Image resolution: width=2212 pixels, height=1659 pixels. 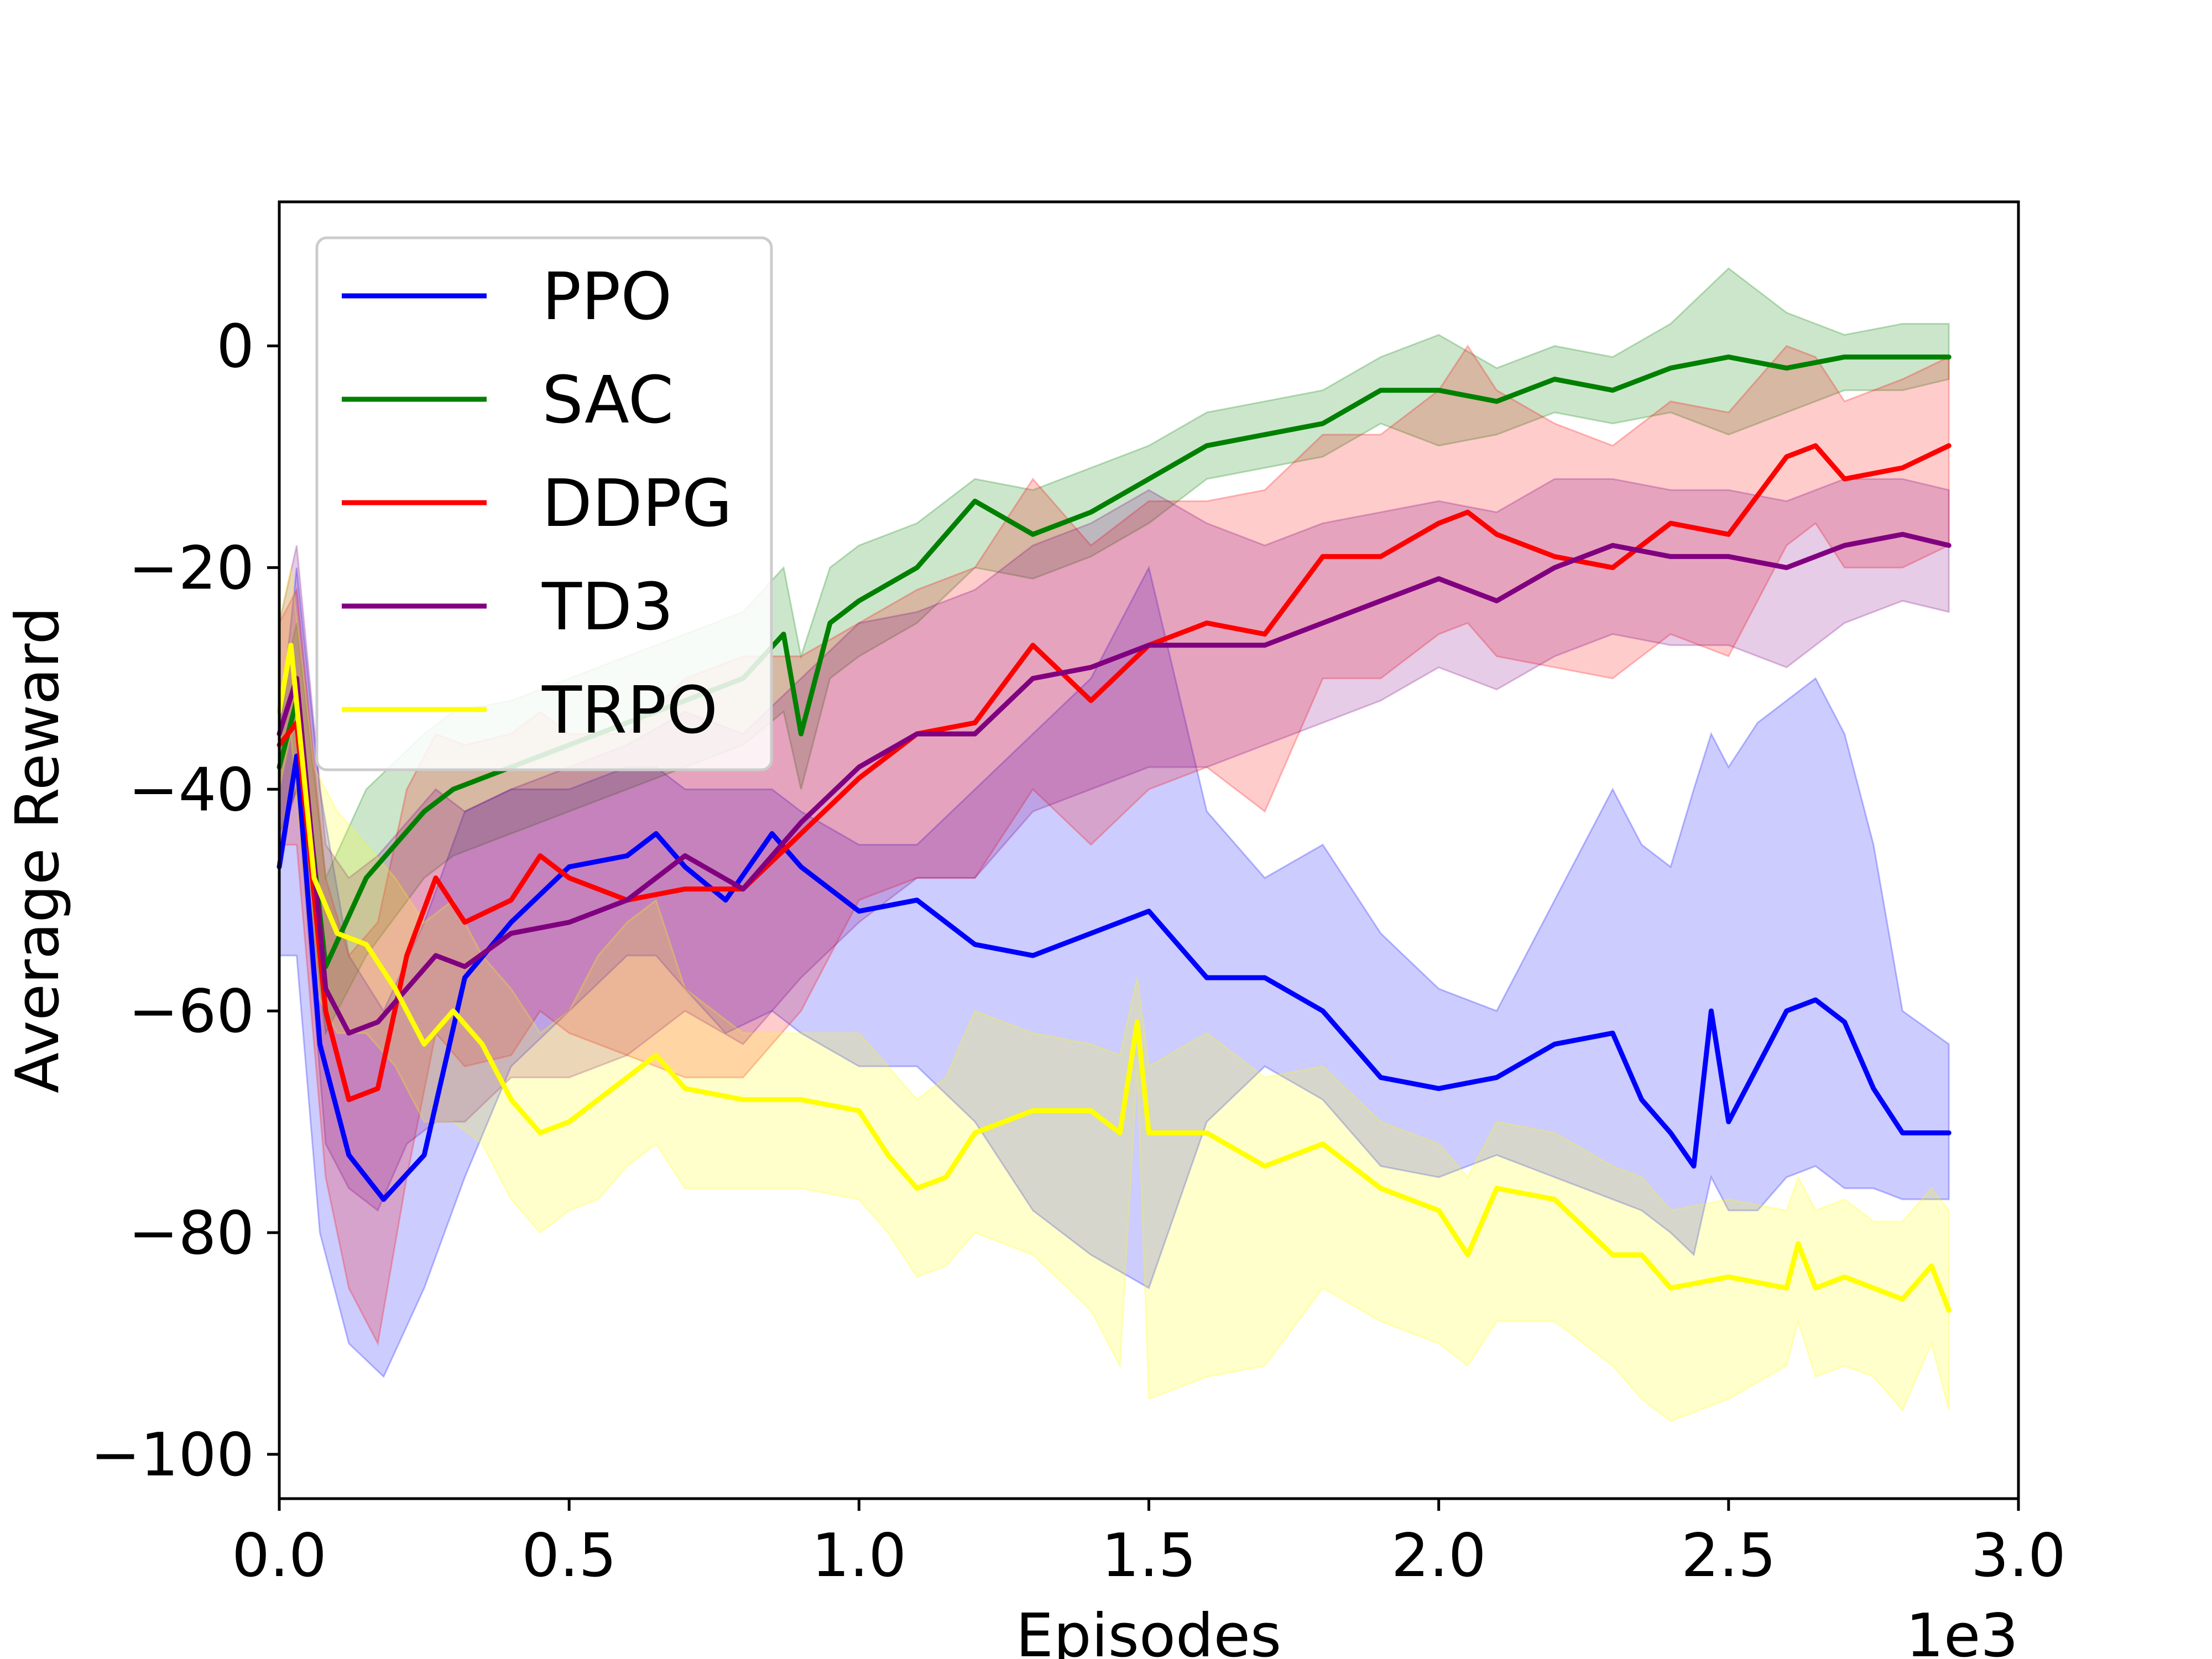 I want to click on legend: PPO SAC DDPG TD3 TRPO, so click(x=544, y=504).